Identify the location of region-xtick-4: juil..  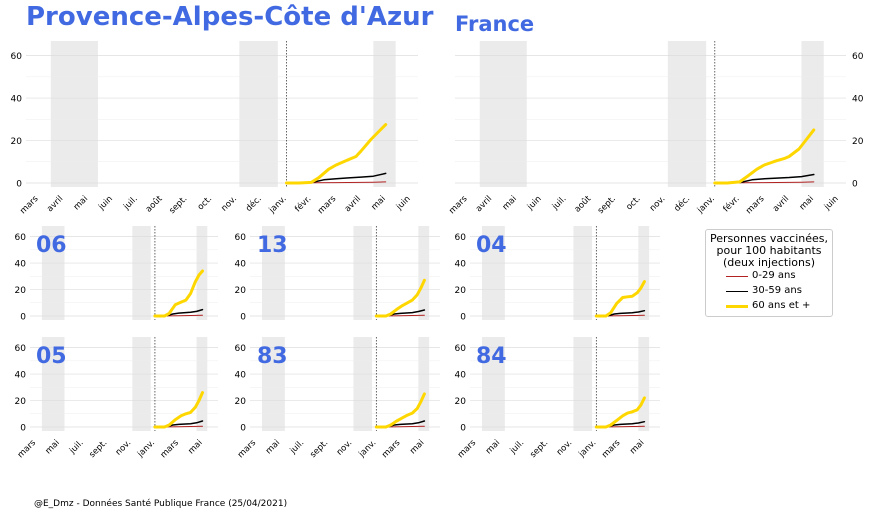
(130, 203).